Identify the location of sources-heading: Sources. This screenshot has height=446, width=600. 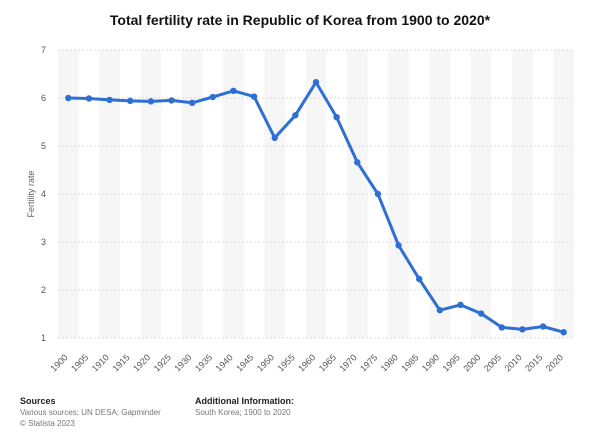
(38, 401).